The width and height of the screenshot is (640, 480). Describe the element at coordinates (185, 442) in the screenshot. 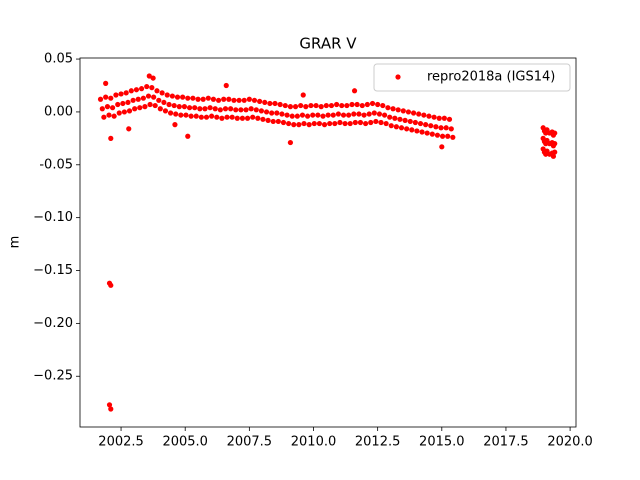

I see `x-tick-label: 2005.0` at that location.